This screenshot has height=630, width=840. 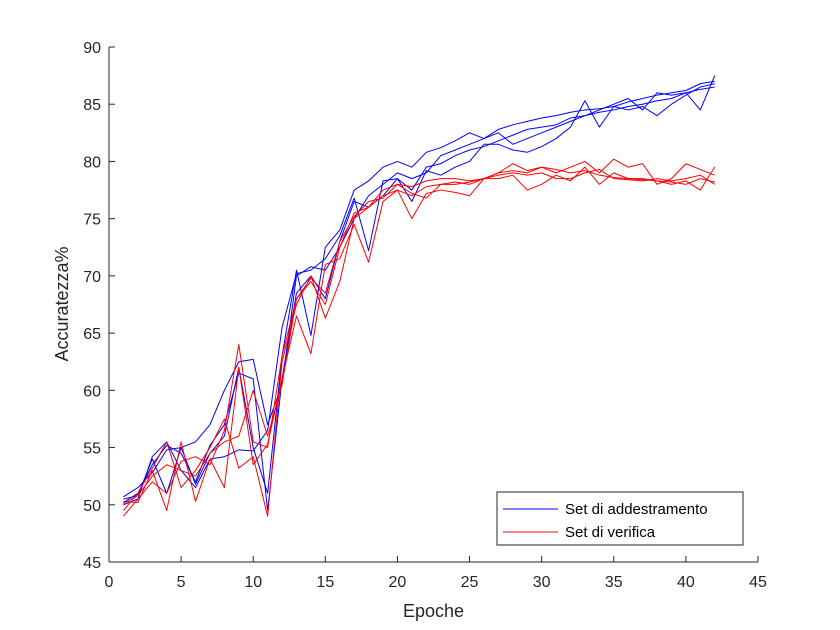 I want to click on y-tick-label: 65, so click(x=92, y=334).